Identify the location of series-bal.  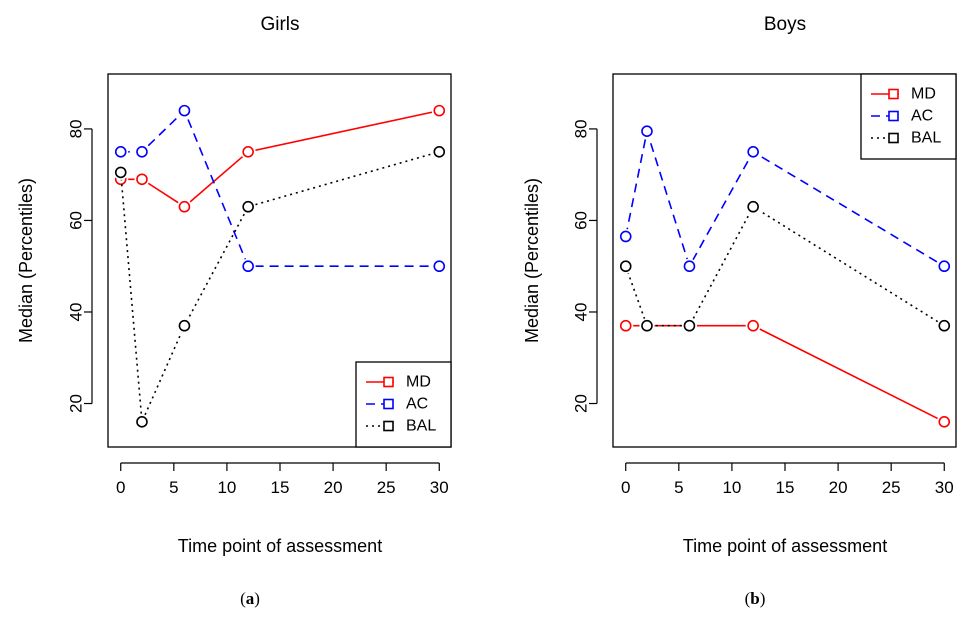
(785, 266).